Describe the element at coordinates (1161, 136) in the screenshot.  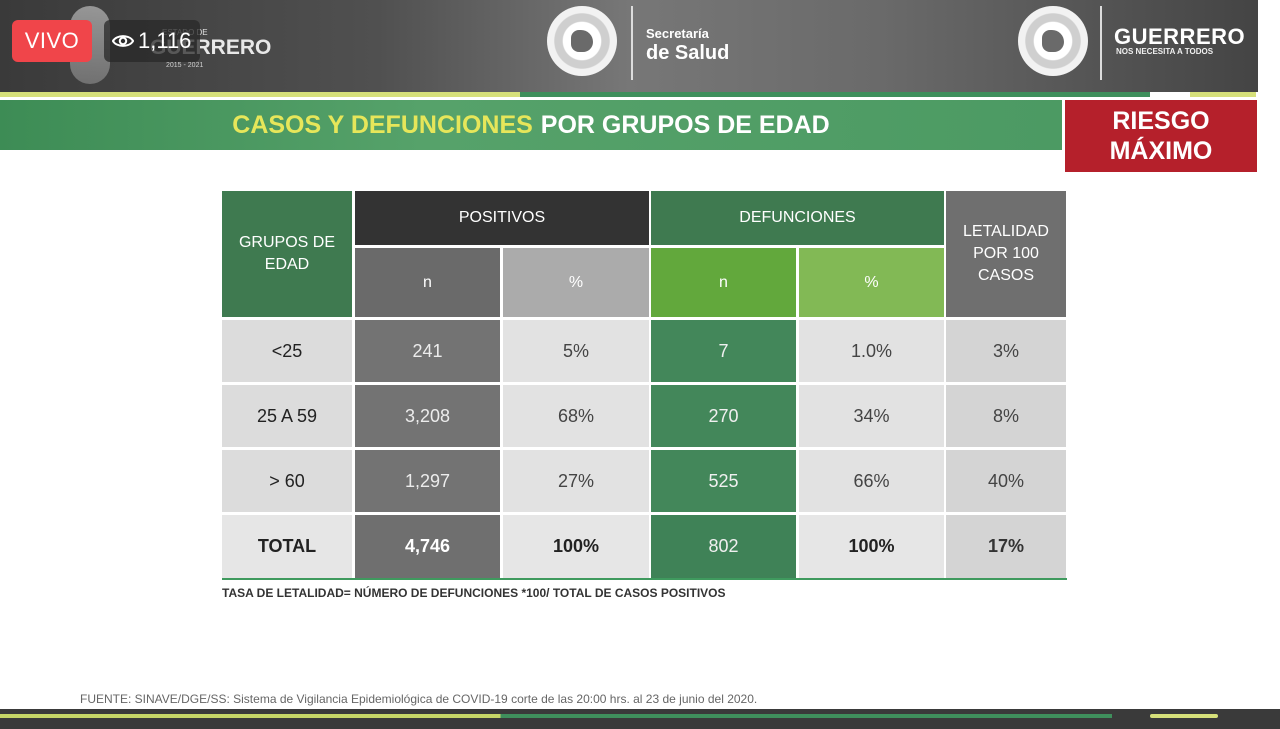
I see `risk-badge: RIESGO MÁXIMO` at that location.